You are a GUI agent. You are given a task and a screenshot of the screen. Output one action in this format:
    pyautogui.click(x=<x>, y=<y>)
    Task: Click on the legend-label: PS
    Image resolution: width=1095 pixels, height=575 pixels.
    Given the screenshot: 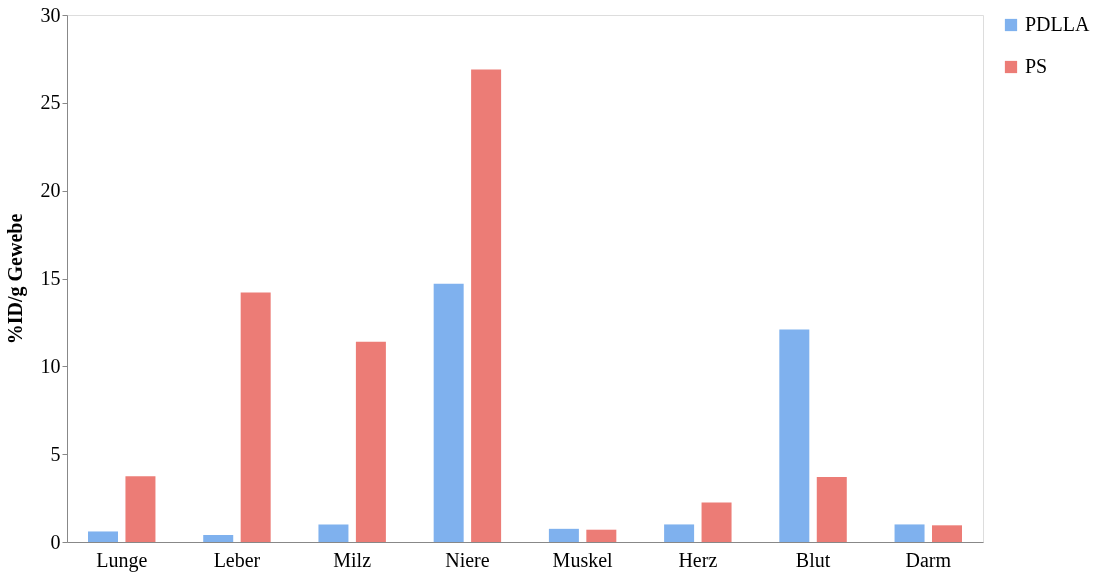 What is the action you would take?
    pyautogui.click(x=1036, y=66)
    